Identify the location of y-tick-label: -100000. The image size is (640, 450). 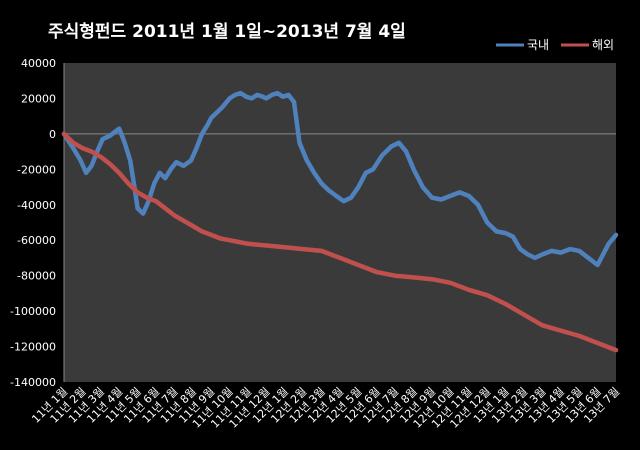
(33, 311).